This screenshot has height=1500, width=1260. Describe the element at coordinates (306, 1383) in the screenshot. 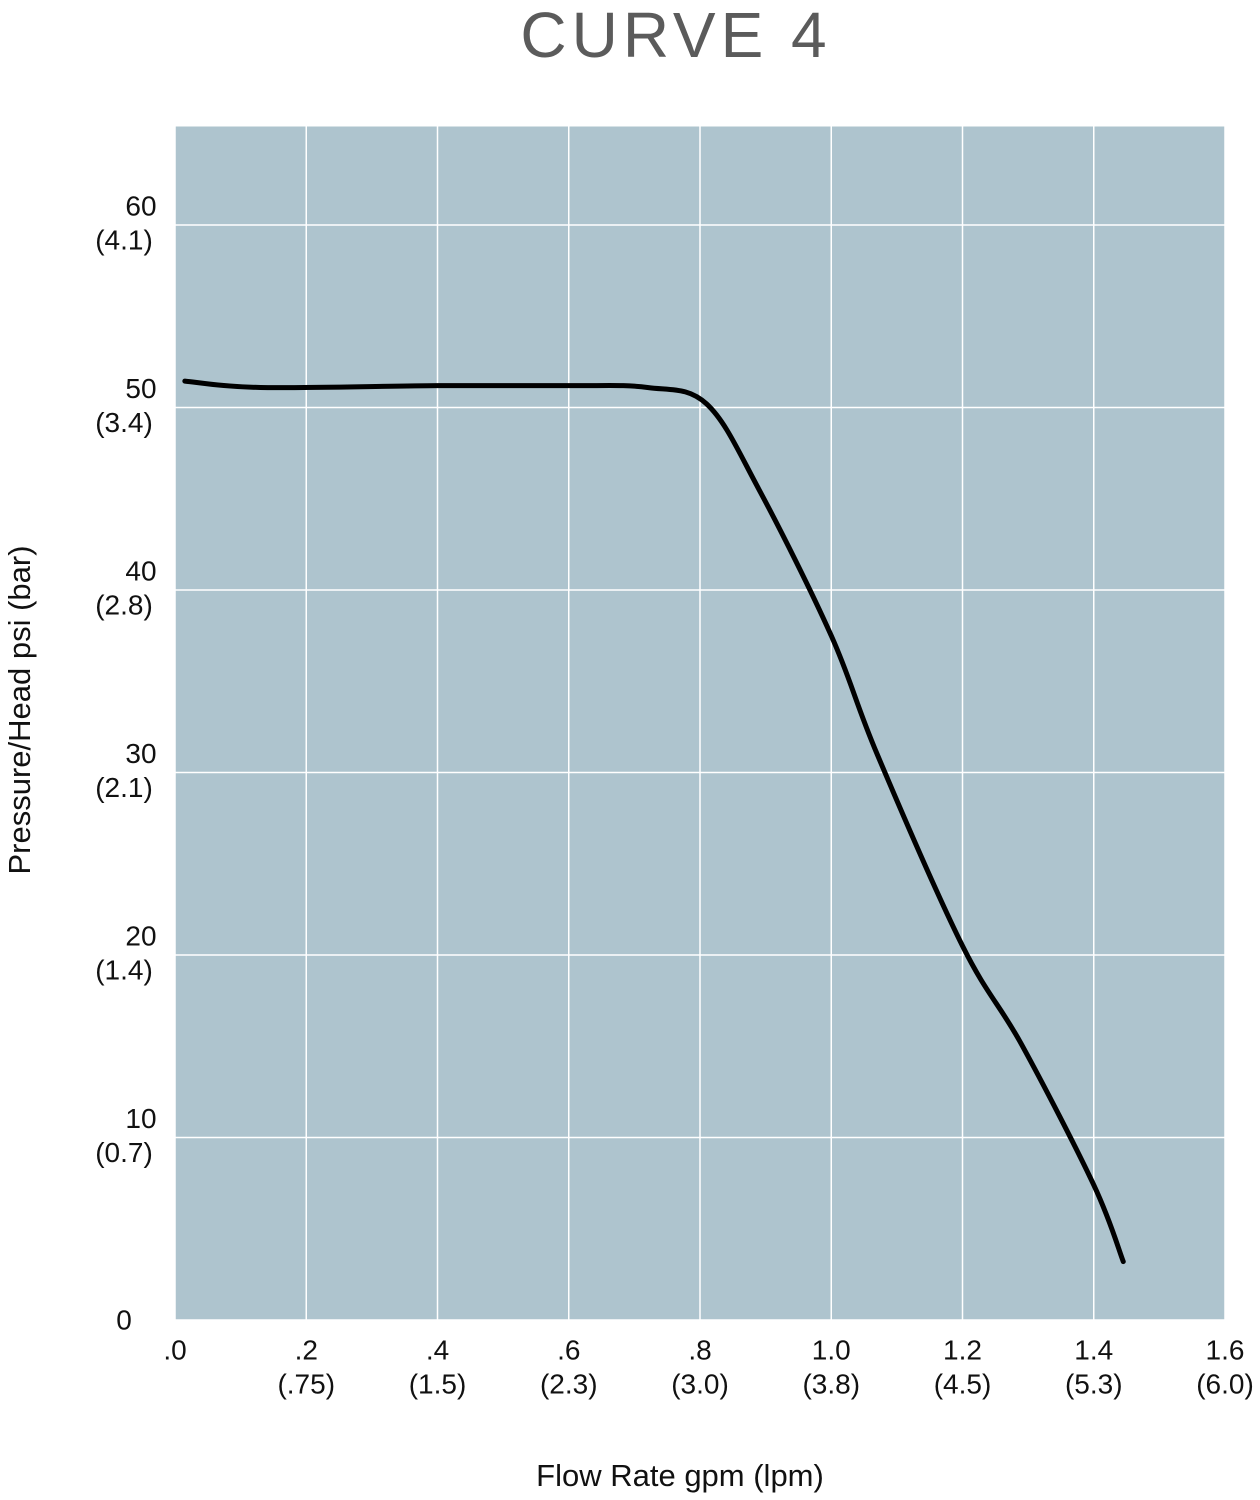

I see `x-tick-sublabel: (.75)` at that location.